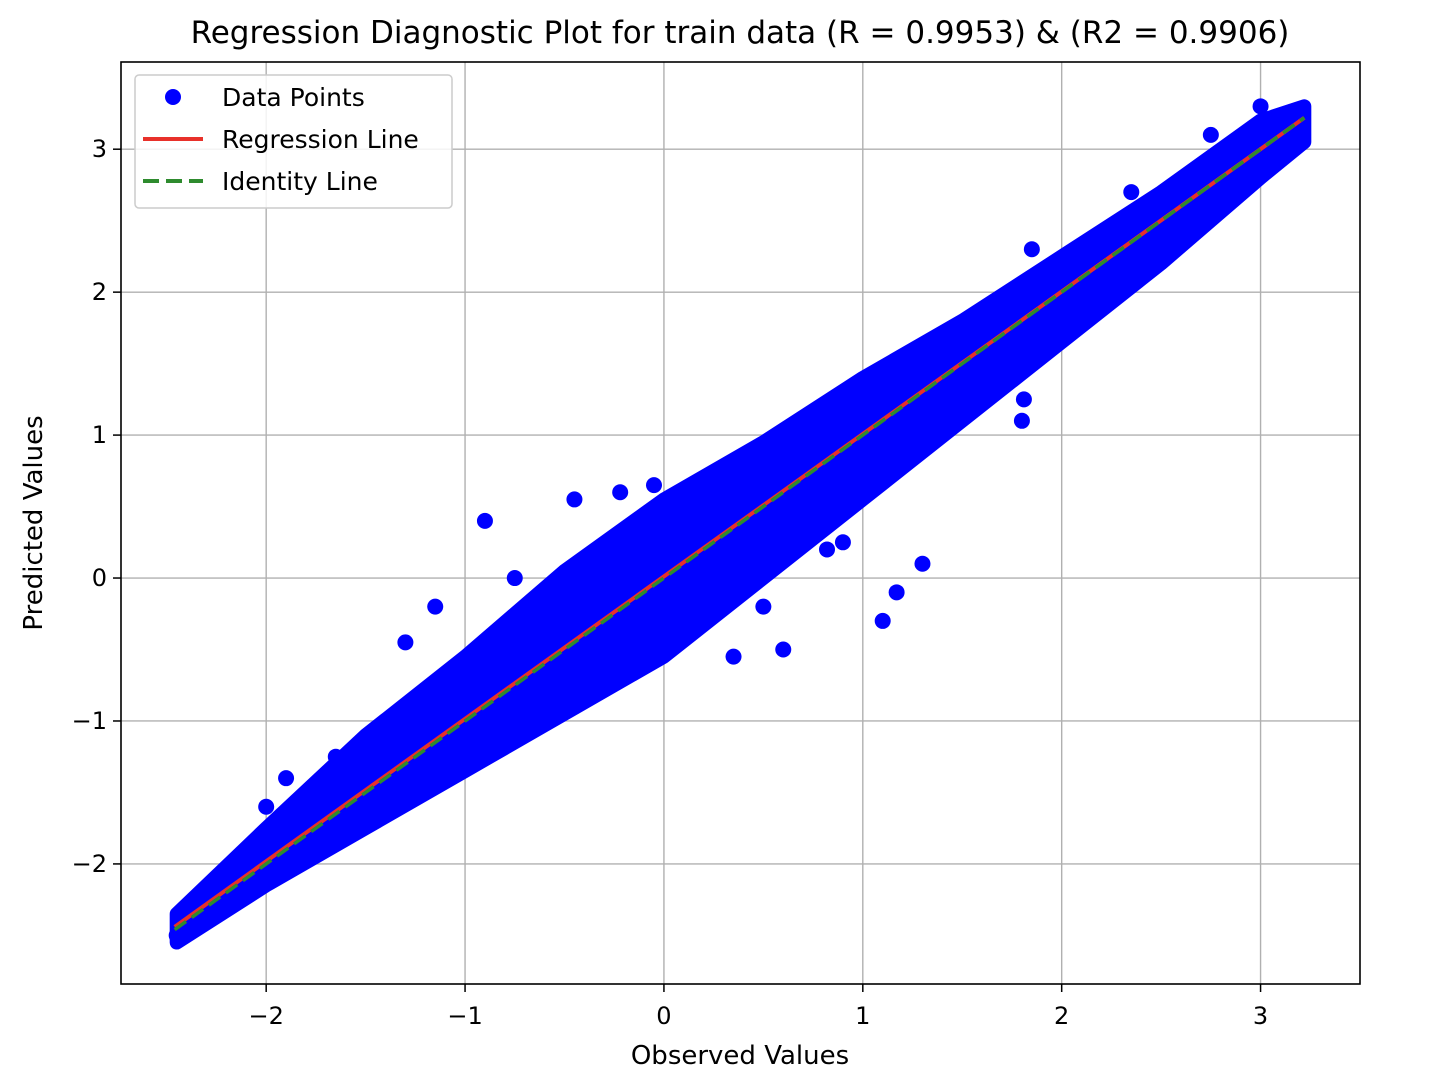  Describe the element at coordinates (89, 721) in the screenshot. I see `y-tick-label: −1` at that location.